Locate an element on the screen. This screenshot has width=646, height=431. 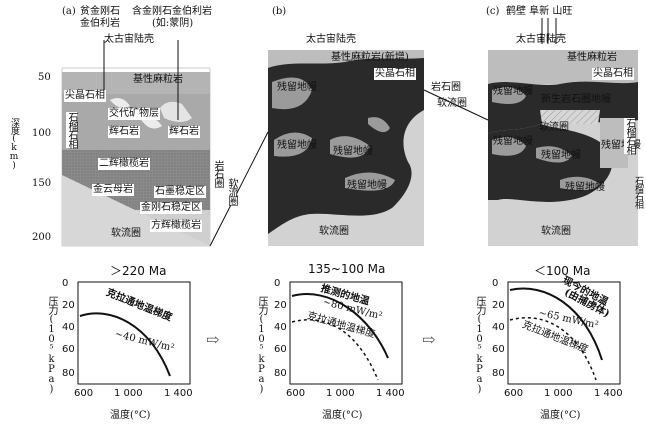
panel-b-section is located at coordinates (346, 148).